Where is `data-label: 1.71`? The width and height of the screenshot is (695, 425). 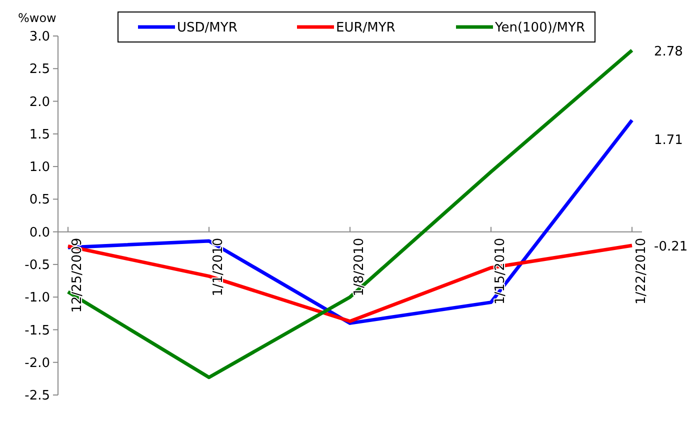
data-label: 1.71 is located at coordinates (668, 140).